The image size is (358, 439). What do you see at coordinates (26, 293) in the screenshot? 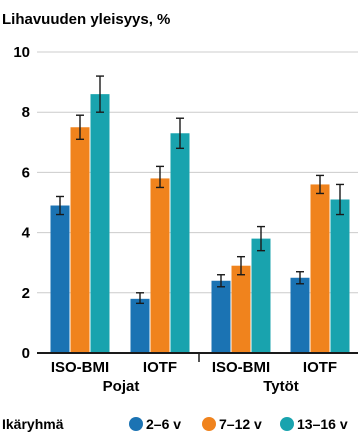
I see `y-tick-label: 2` at bounding box center [26, 293].